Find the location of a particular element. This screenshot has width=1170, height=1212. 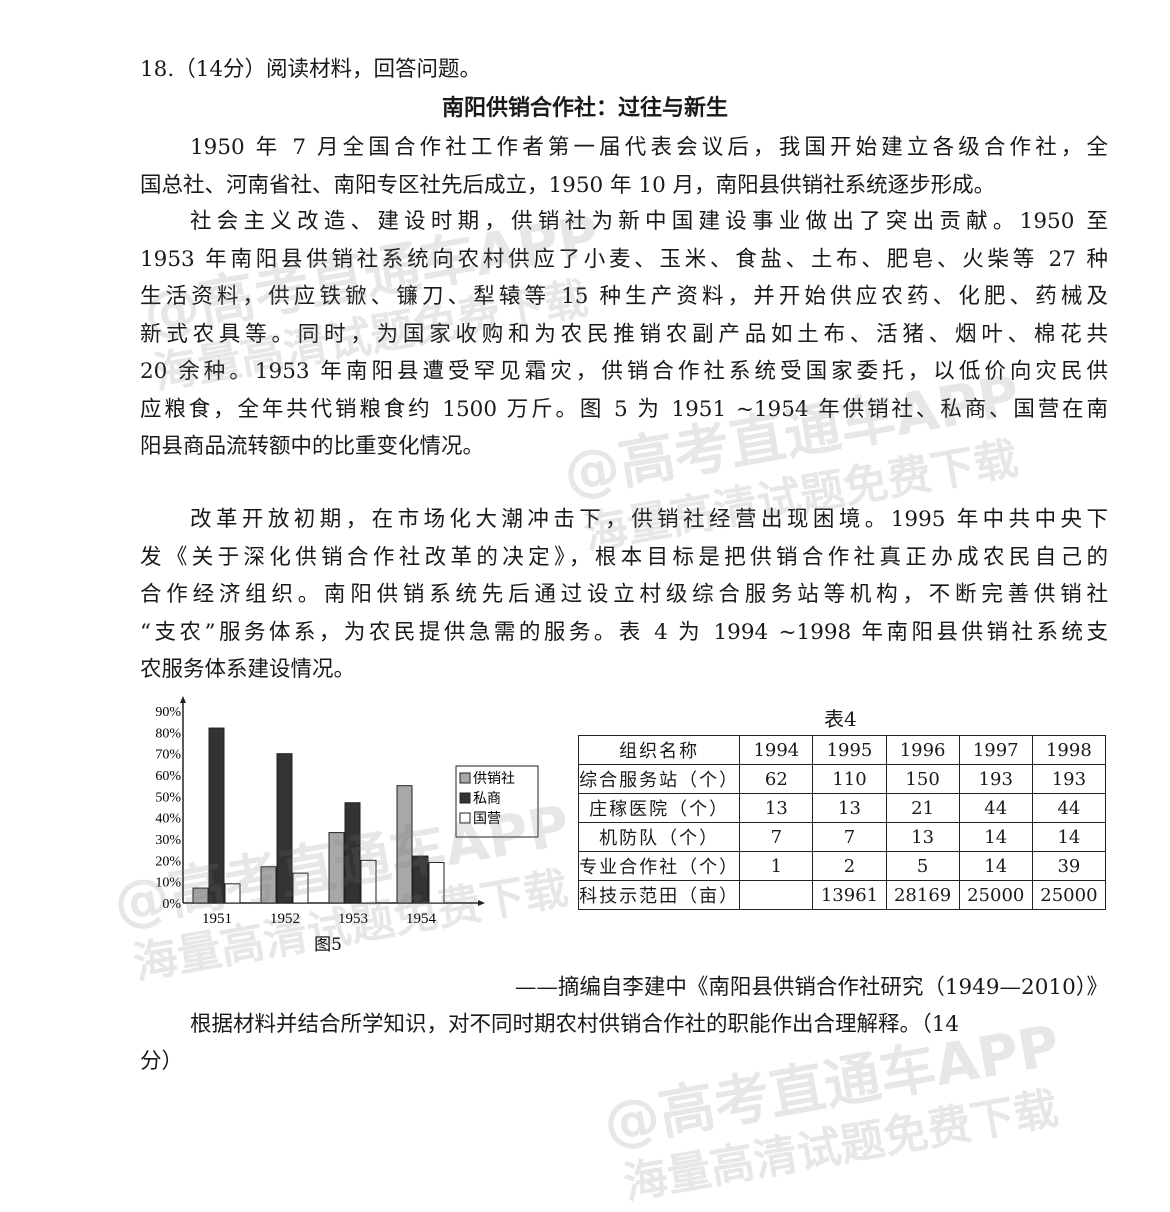

table-row: 专业合作社（个） 1 2 5 14 39 is located at coordinates (842, 866).